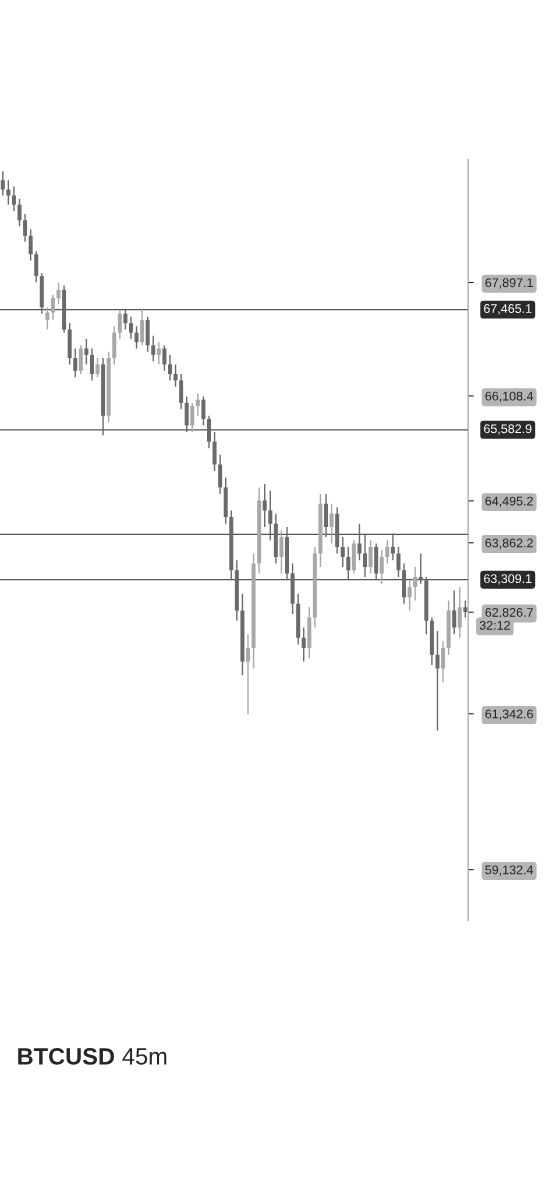 The height and width of the screenshot is (1200, 554). Describe the element at coordinates (144, 1056) in the screenshot. I see `text: 45m` at that location.